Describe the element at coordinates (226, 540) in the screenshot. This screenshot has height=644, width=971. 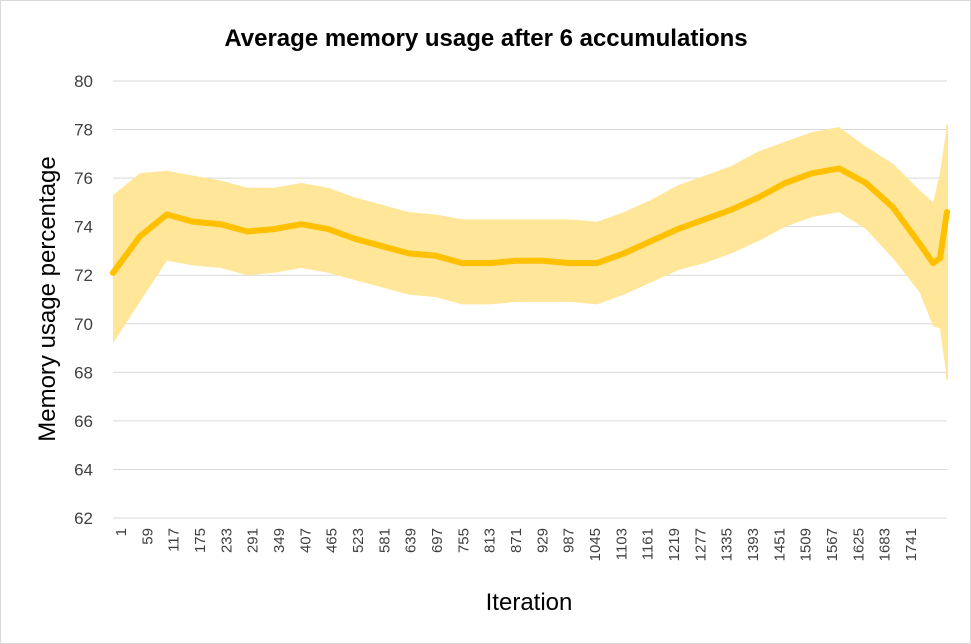
I see `x-tick-label: 233` at that location.